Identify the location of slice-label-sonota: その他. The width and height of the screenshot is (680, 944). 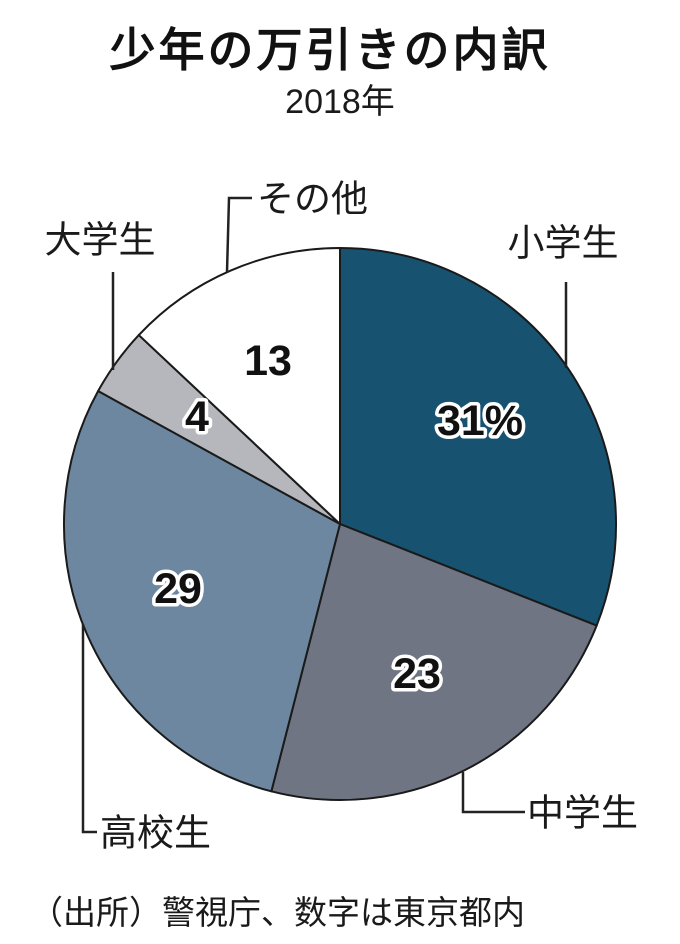
(312, 199).